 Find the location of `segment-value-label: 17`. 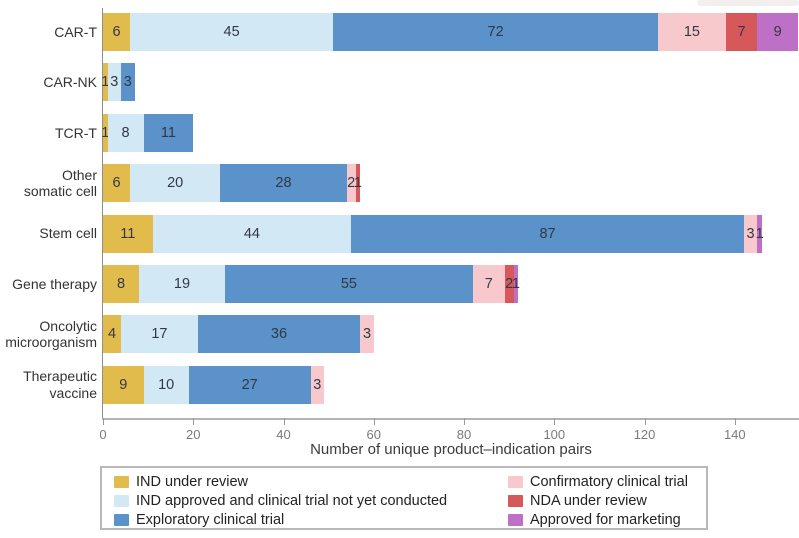

segment-value-label: 17 is located at coordinates (159, 334).